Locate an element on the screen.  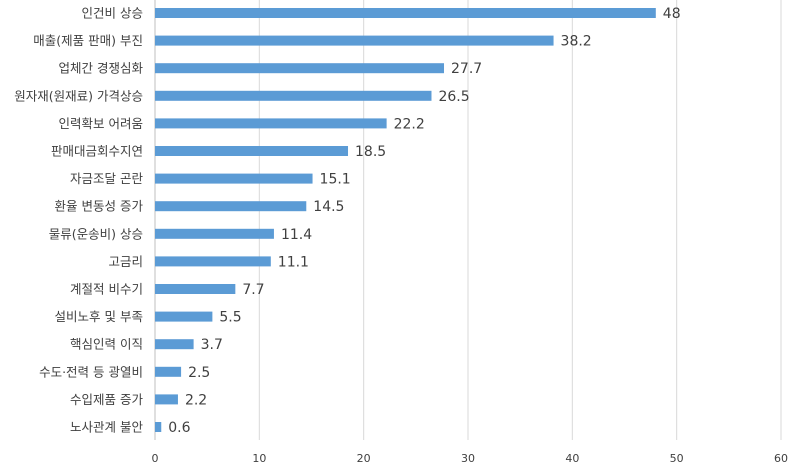
value-label: 2.2 is located at coordinates (196, 400).